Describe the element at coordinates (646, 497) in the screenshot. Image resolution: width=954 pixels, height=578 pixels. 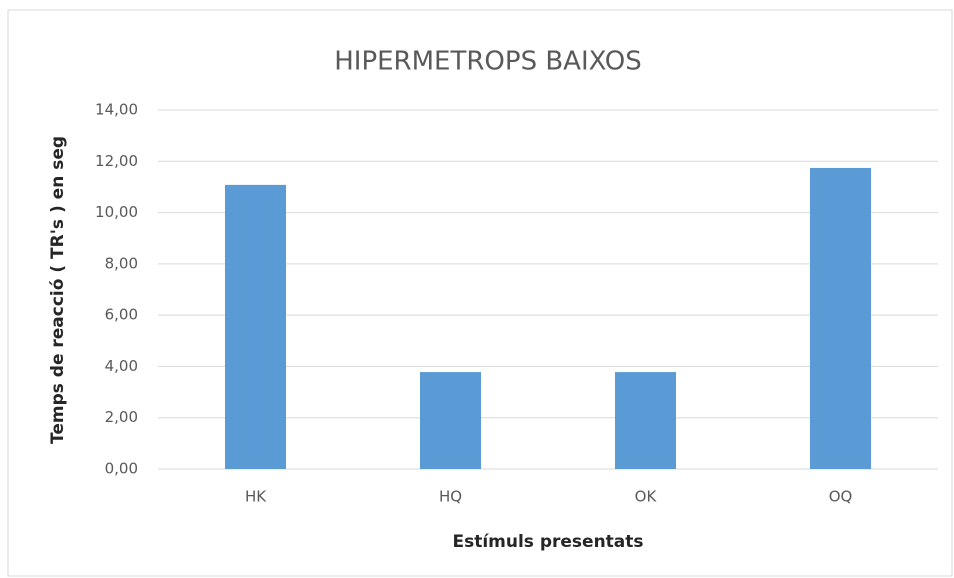
I see `x-tick-label: OK` at that location.